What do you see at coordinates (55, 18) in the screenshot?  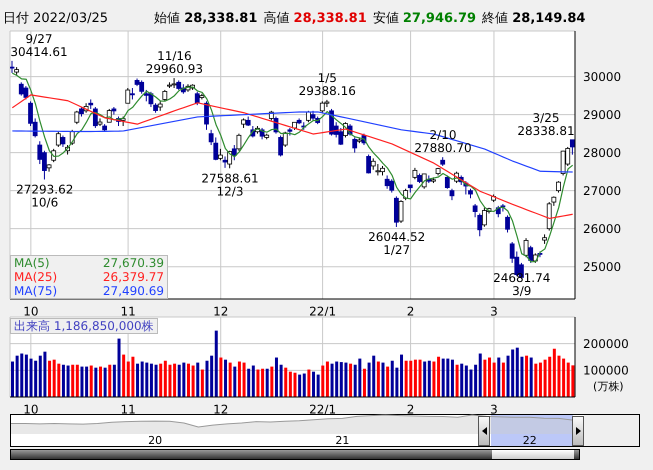 I see `chart-title: 日付 2022/03/25` at bounding box center [55, 18].